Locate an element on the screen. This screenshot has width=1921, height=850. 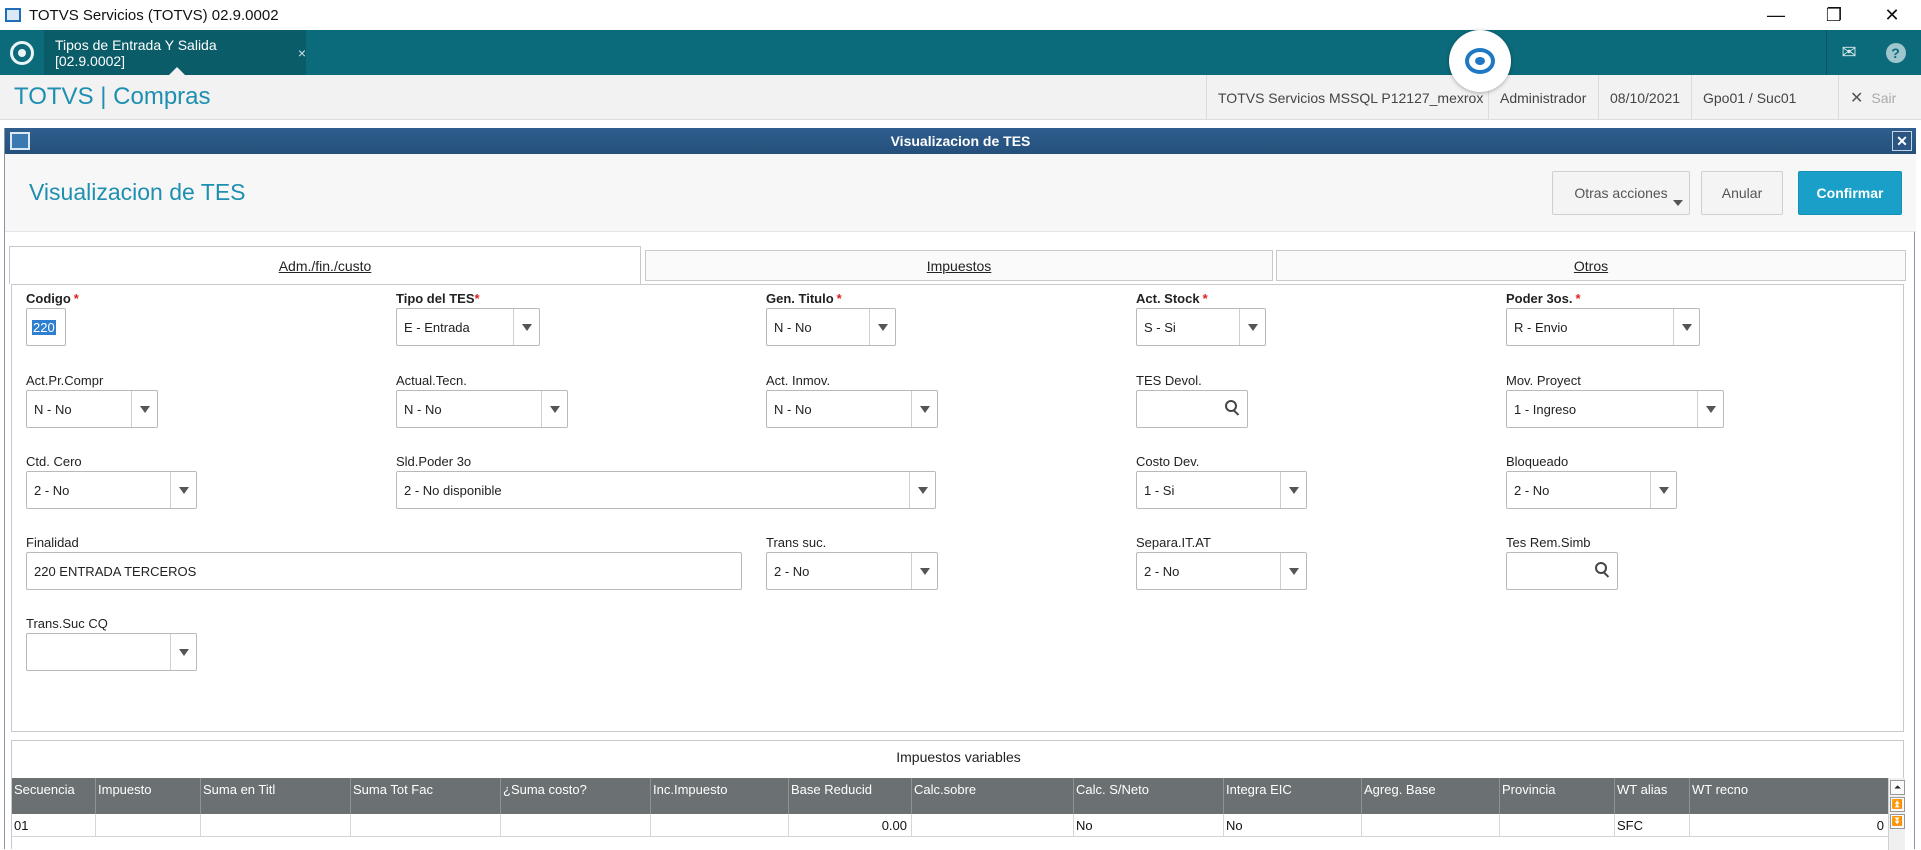
finalidad-input: 220 ENTRADA TERCEROS is located at coordinates (384, 571).